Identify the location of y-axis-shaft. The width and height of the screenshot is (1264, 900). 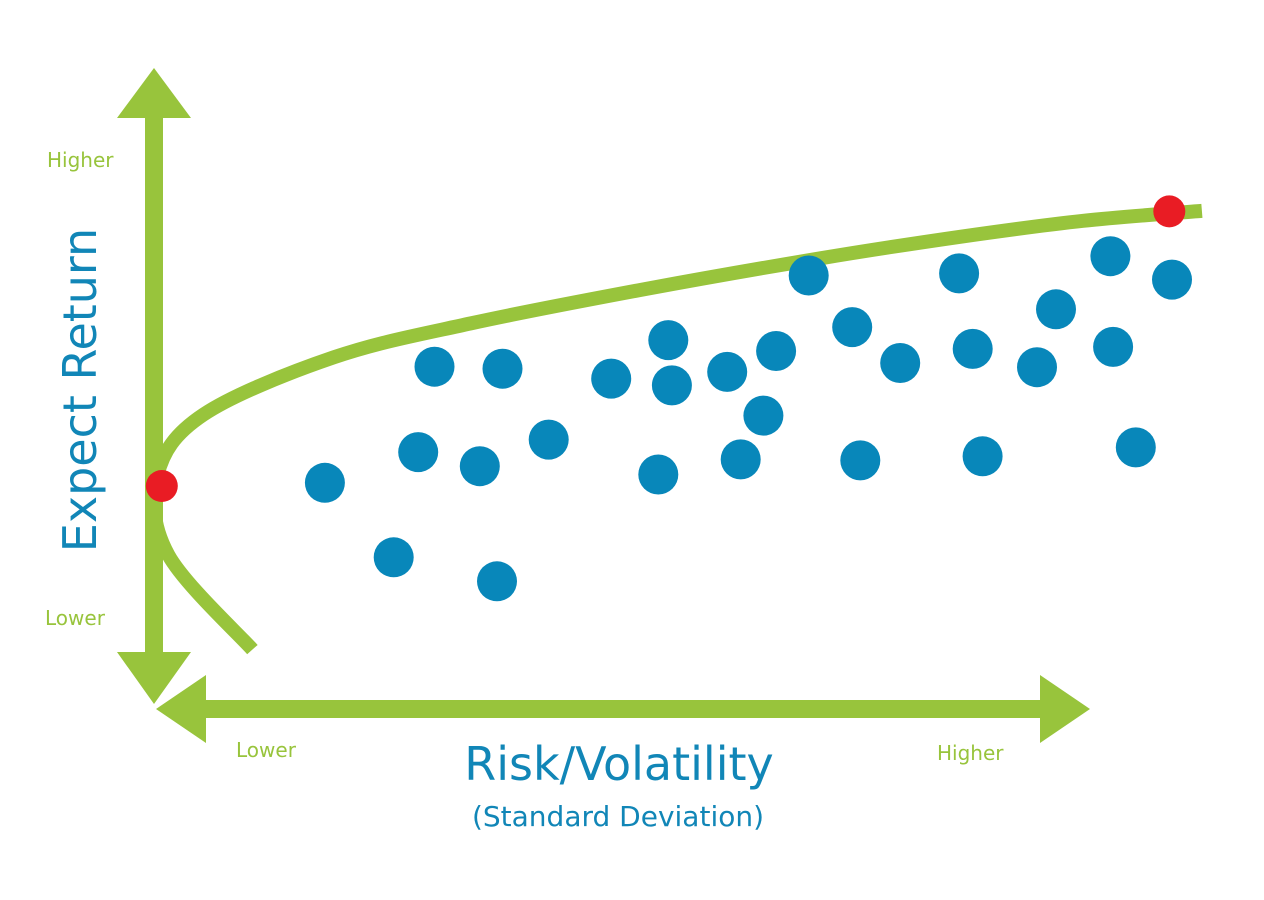
(154, 385).